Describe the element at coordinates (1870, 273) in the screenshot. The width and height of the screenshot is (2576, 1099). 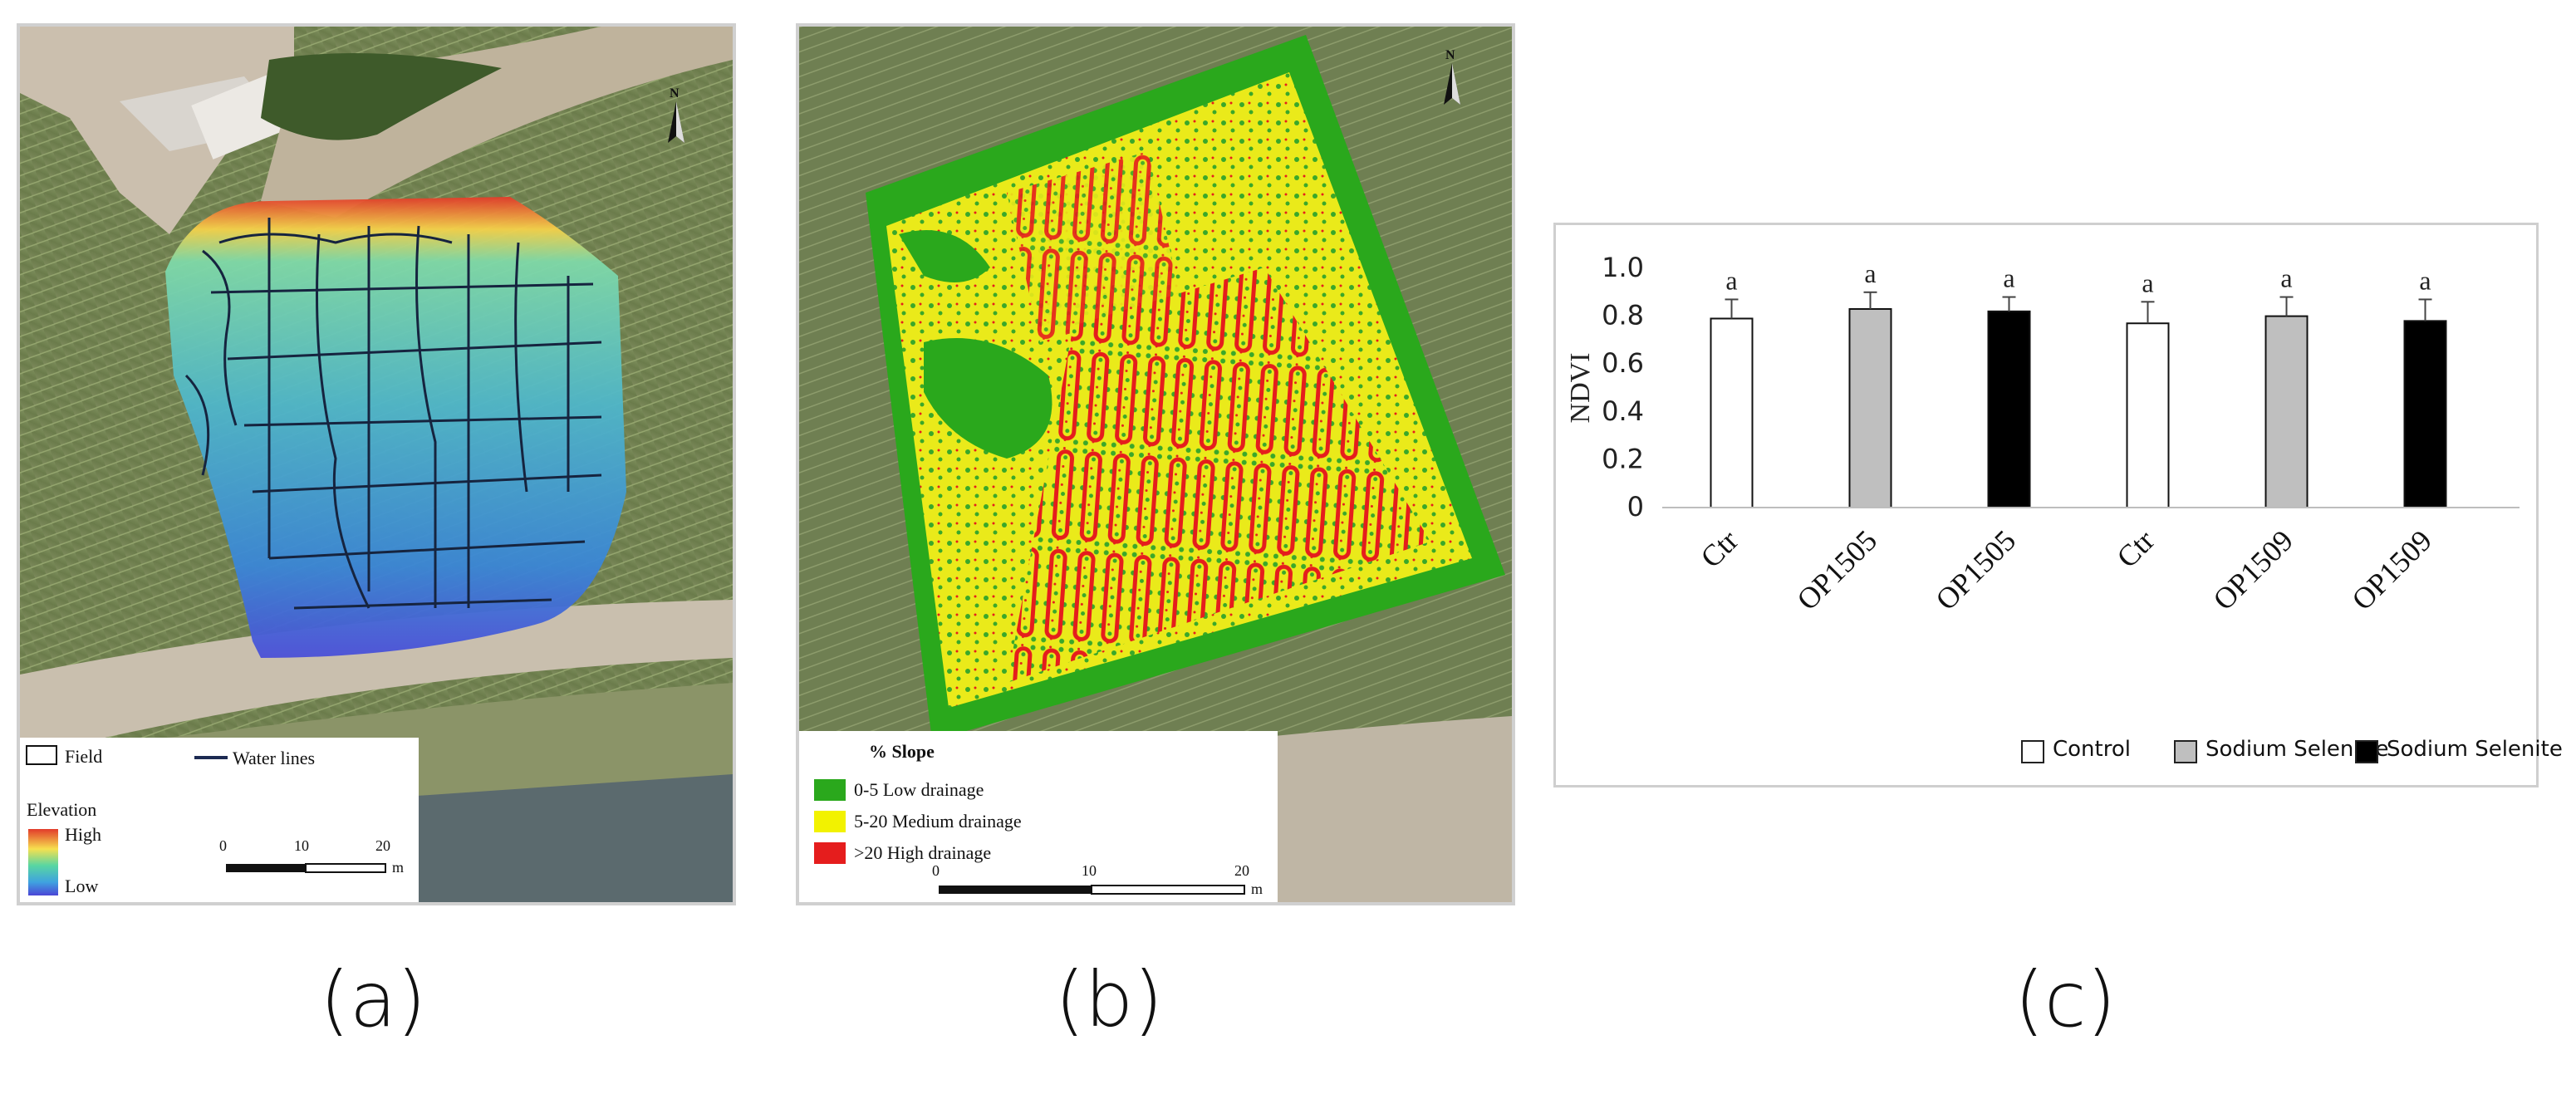
I see `significance-label-2: a` at that location.